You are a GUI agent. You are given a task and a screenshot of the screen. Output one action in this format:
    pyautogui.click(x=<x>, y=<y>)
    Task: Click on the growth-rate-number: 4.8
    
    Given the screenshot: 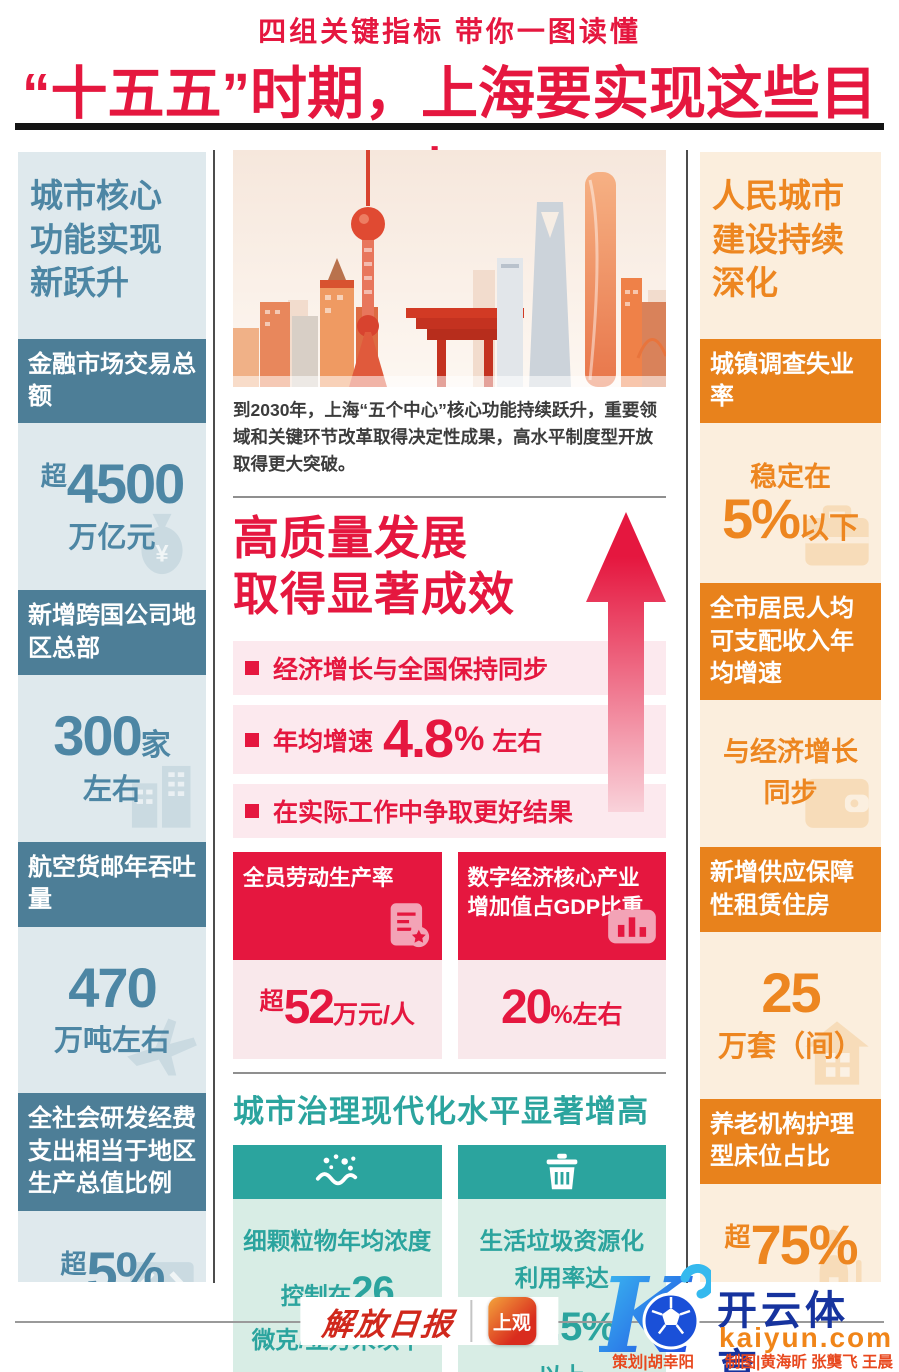 What is the action you would take?
    pyautogui.click(x=418, y=739)
    